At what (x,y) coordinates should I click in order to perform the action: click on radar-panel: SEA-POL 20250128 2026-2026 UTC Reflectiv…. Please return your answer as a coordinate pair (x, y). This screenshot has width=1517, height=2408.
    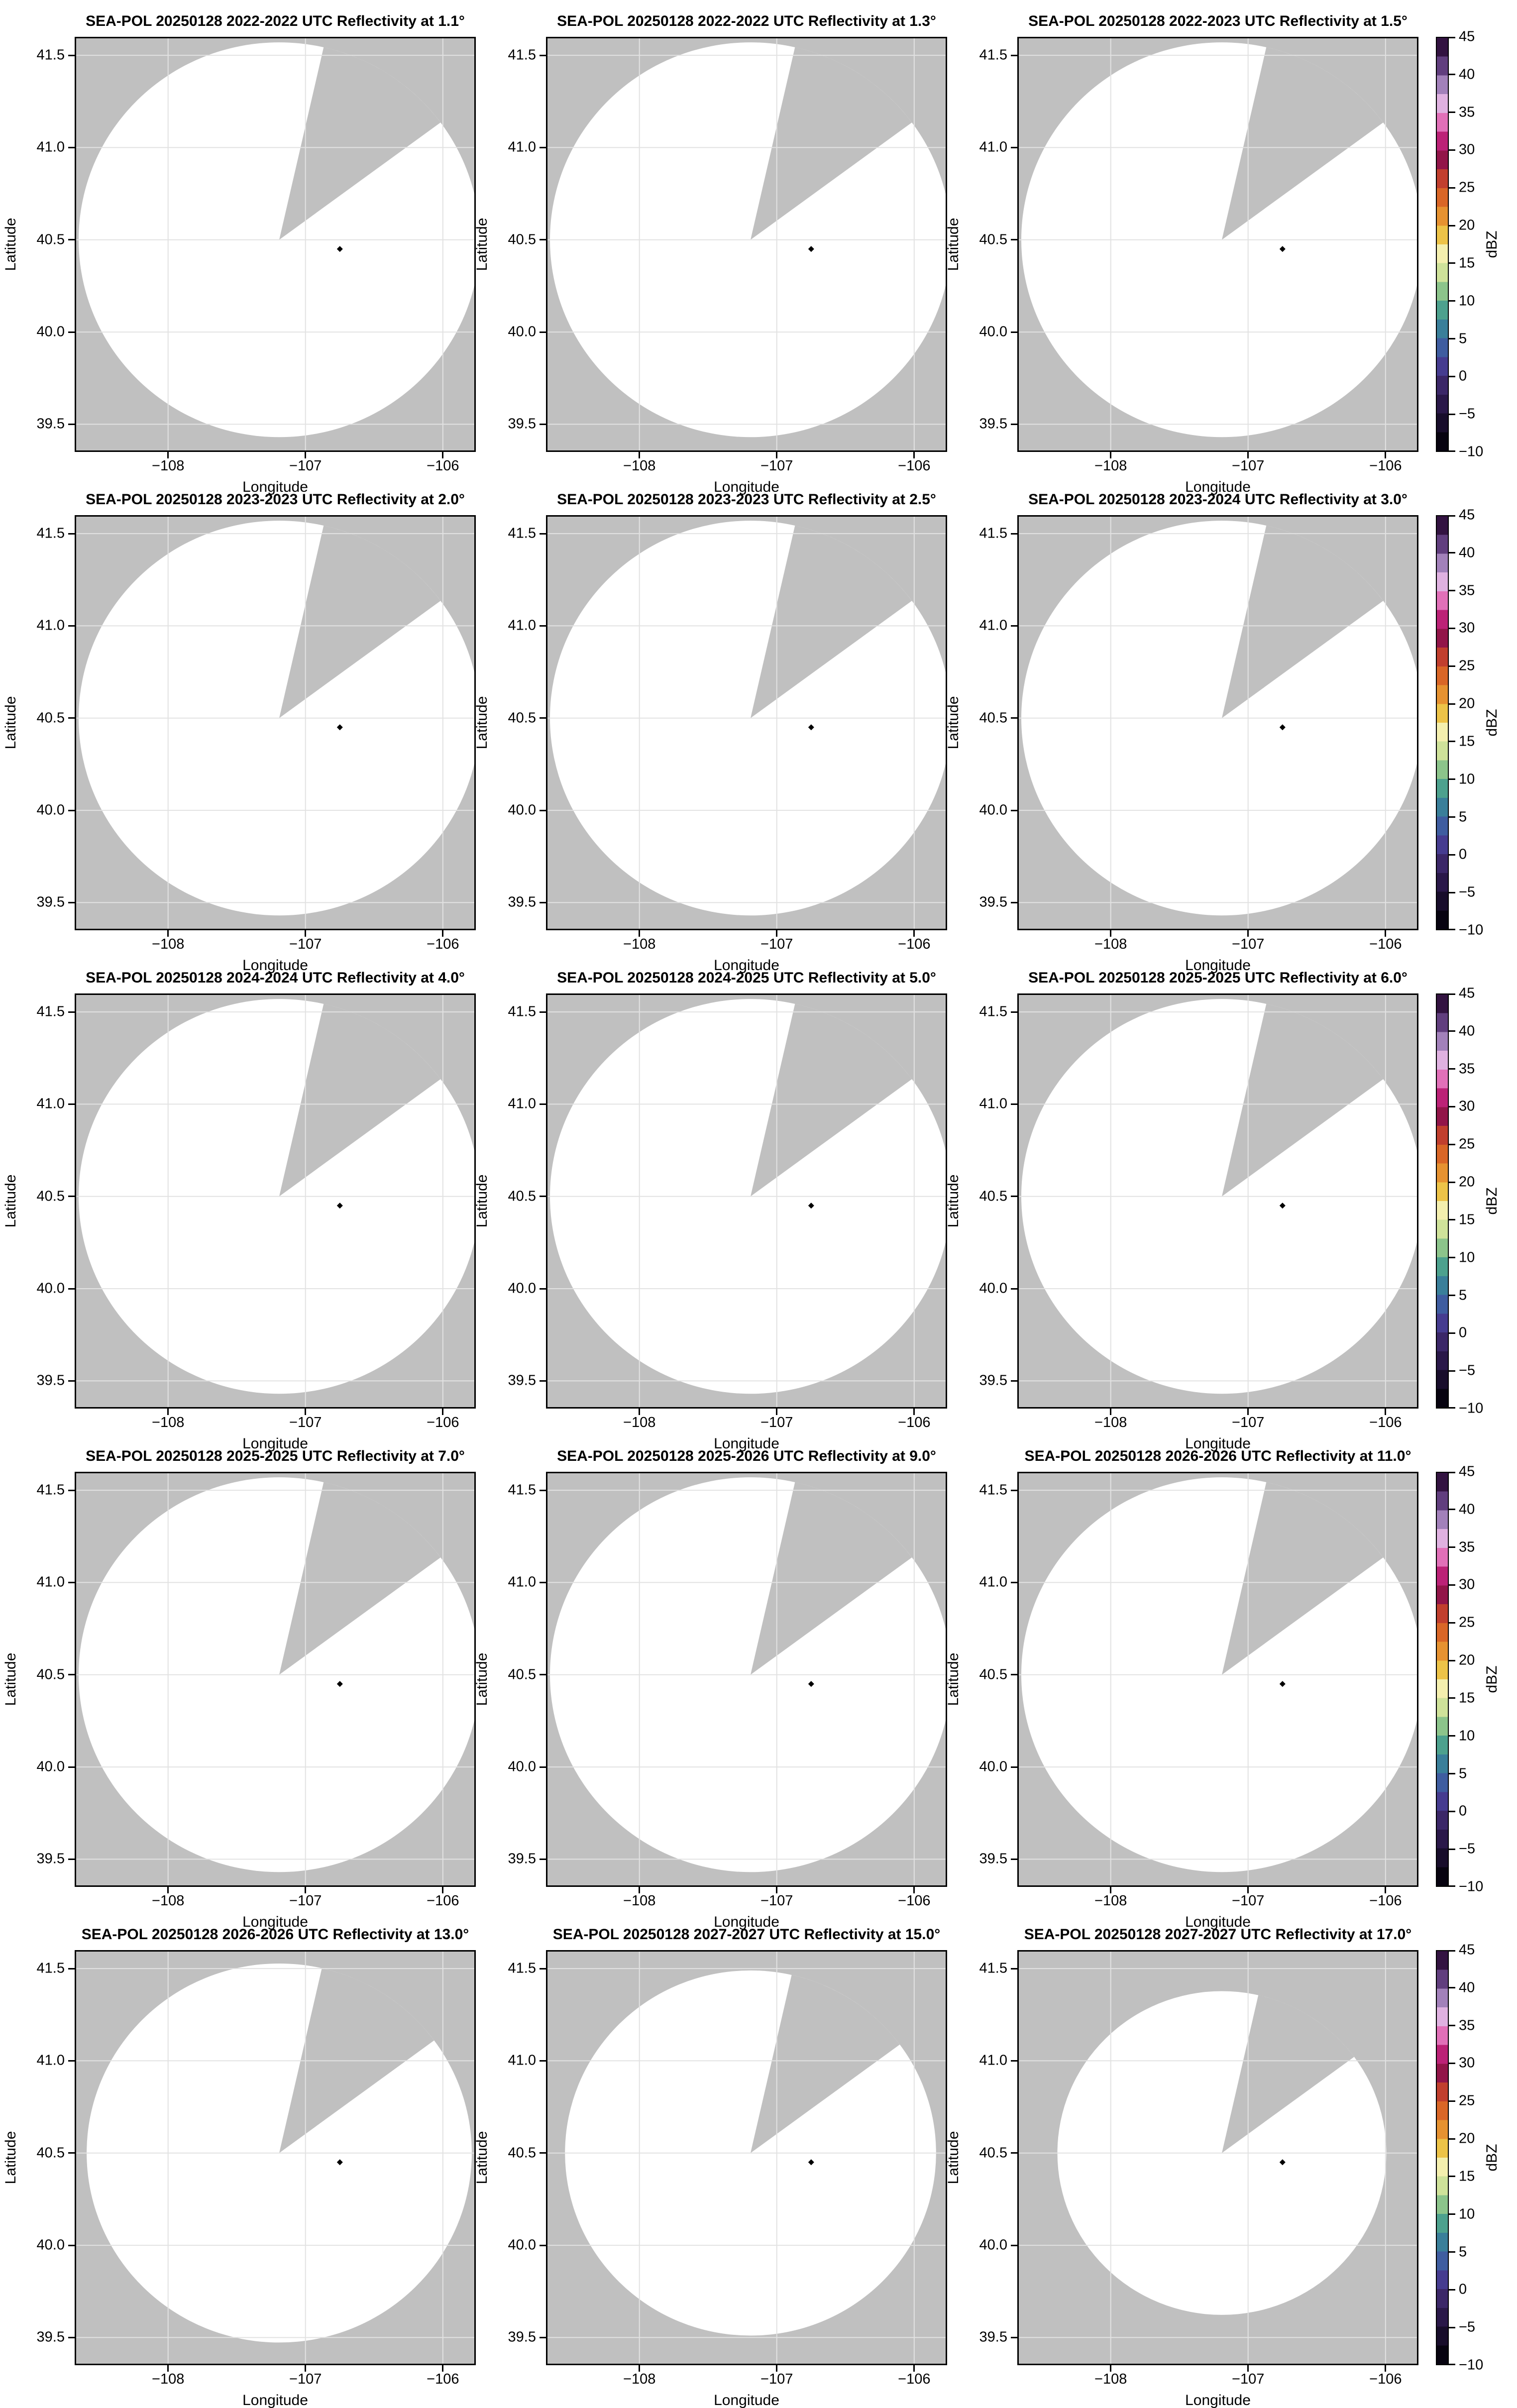
    Looking at the image, I should click on (1181, 1689).